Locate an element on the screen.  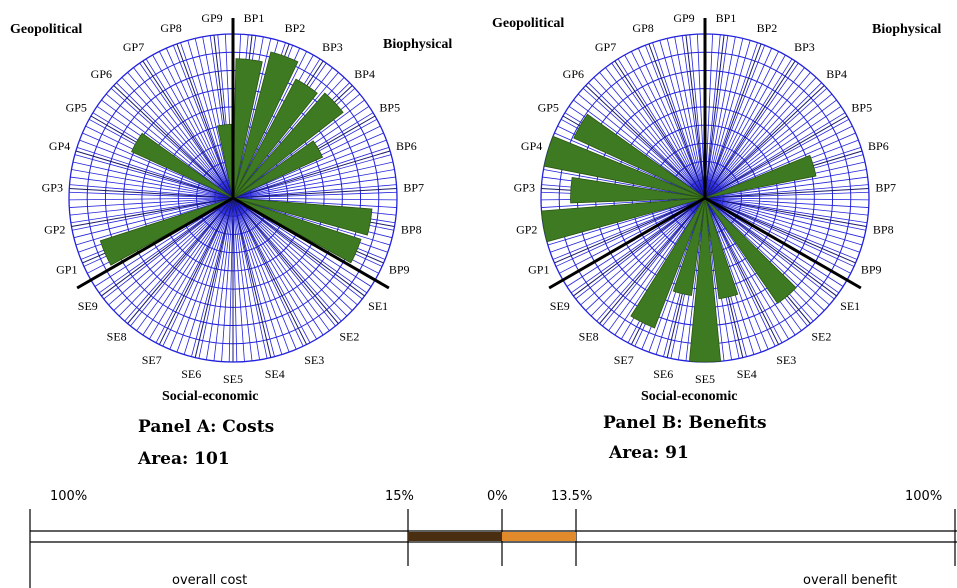
panel-a-wedge-gp1 is located at coordinates (166, 231).